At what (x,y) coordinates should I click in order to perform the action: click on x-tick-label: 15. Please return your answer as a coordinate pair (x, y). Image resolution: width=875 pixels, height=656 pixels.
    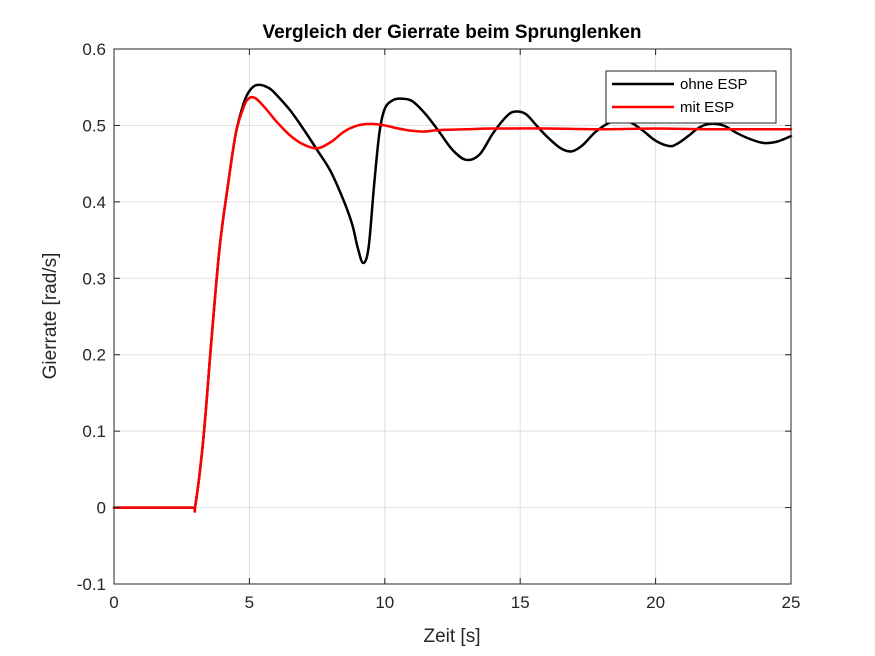
    Looking at the image, I should click on (520, 602).